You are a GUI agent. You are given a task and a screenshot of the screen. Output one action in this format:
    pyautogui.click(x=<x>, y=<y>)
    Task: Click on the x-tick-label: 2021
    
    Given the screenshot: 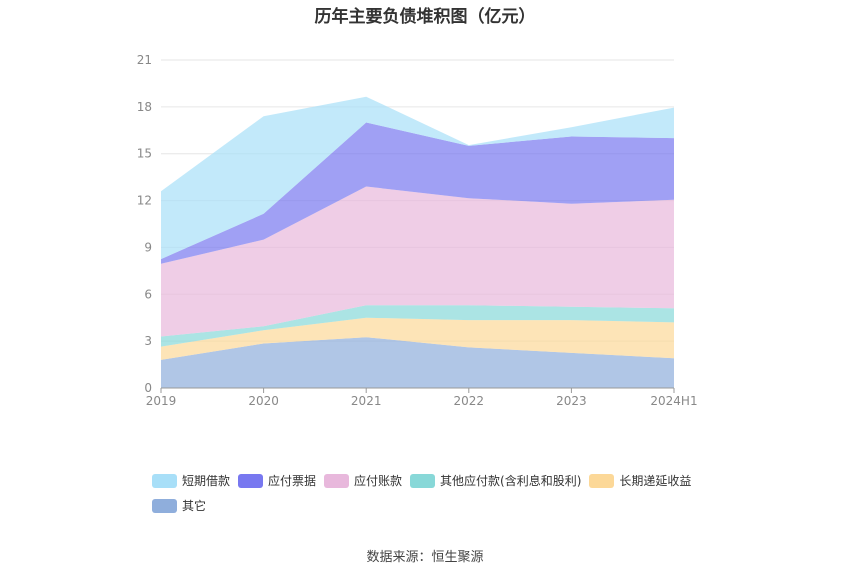 What is the action you would take?
    pyautogui.click(x=366, y=401)
    